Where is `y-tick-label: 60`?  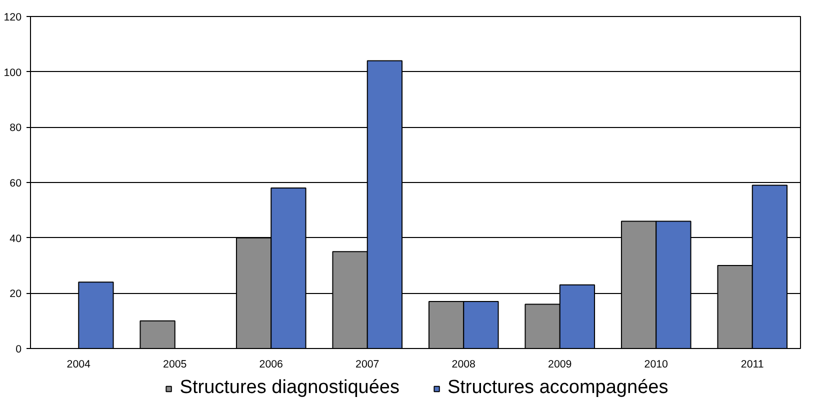 y-tick-label: 60 is located at coordinates (16, 184).